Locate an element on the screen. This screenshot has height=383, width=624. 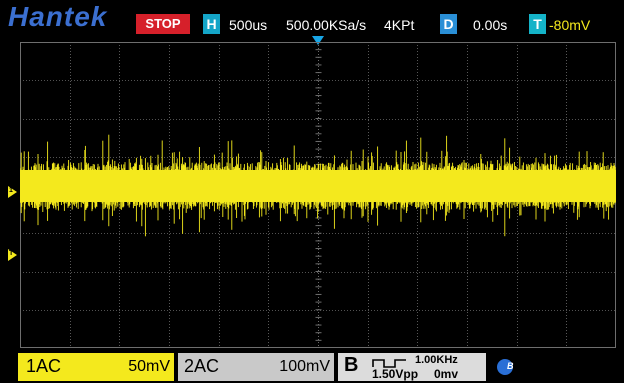
ch1-ground-marker: 1 is located at coordinates (12, 192).